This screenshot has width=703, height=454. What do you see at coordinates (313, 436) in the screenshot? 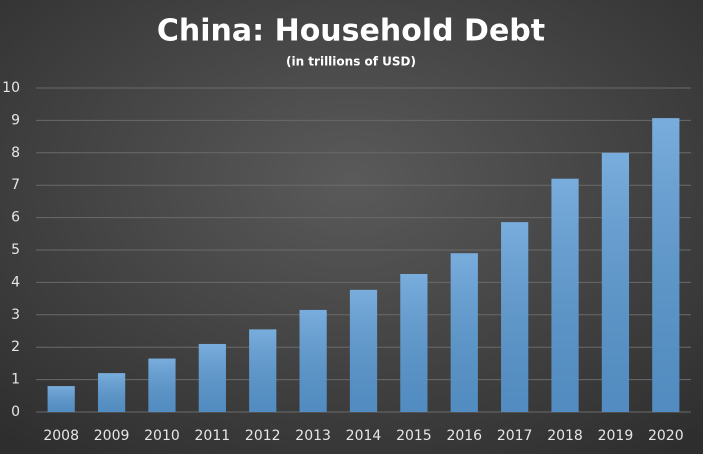
I see `x-tick-label: 2013` at bounding box center [313, 436].